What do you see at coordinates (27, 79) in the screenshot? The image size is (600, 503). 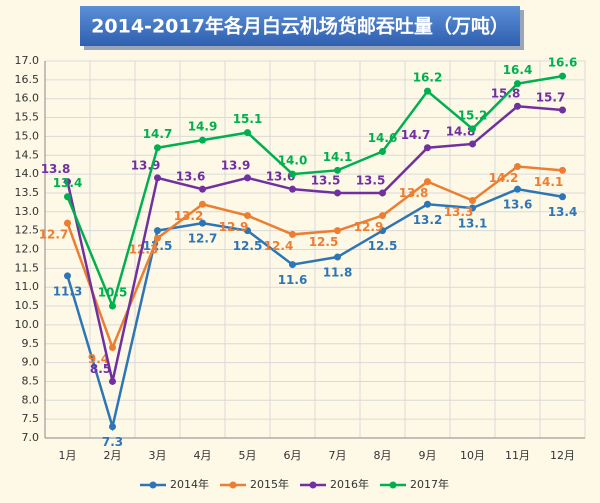 I see `y-tick-label: 16.5` at bounding box center [27, 79].